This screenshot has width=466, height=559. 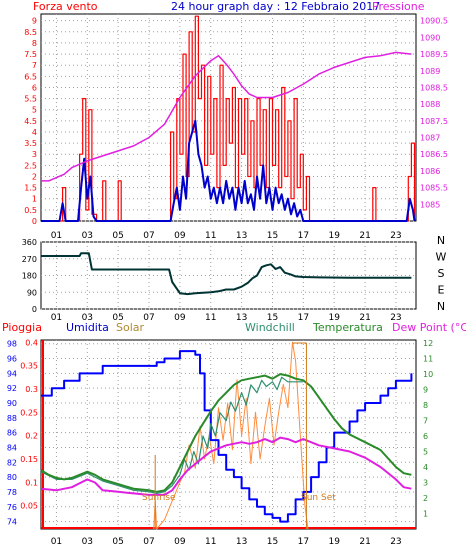 What do you see at coordinates (441, 290) in the screenshot?
I see `compass-label-3: E` at bounding box center [441, 290].